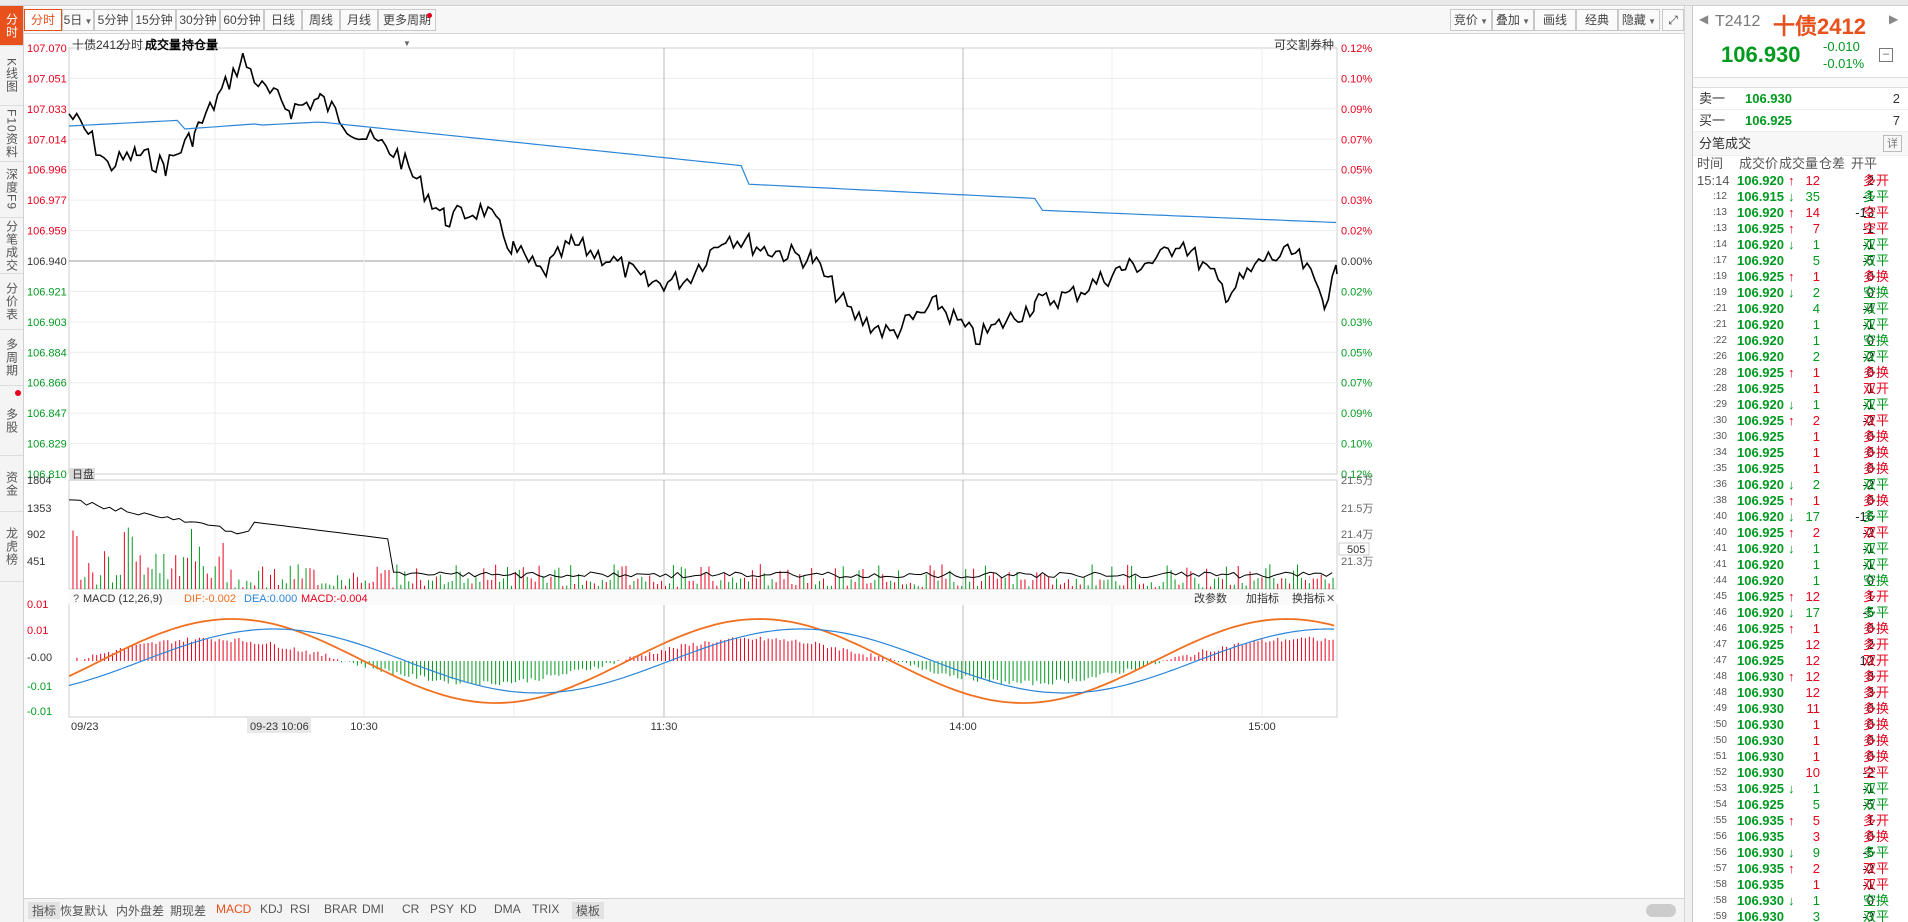 The height and width of the screenshot is (922, 1908). What do you see at coordinates (341, 909) in the screenshot?
I see `indicator-tab-7: BRAR` at bounding box center [341, 909].